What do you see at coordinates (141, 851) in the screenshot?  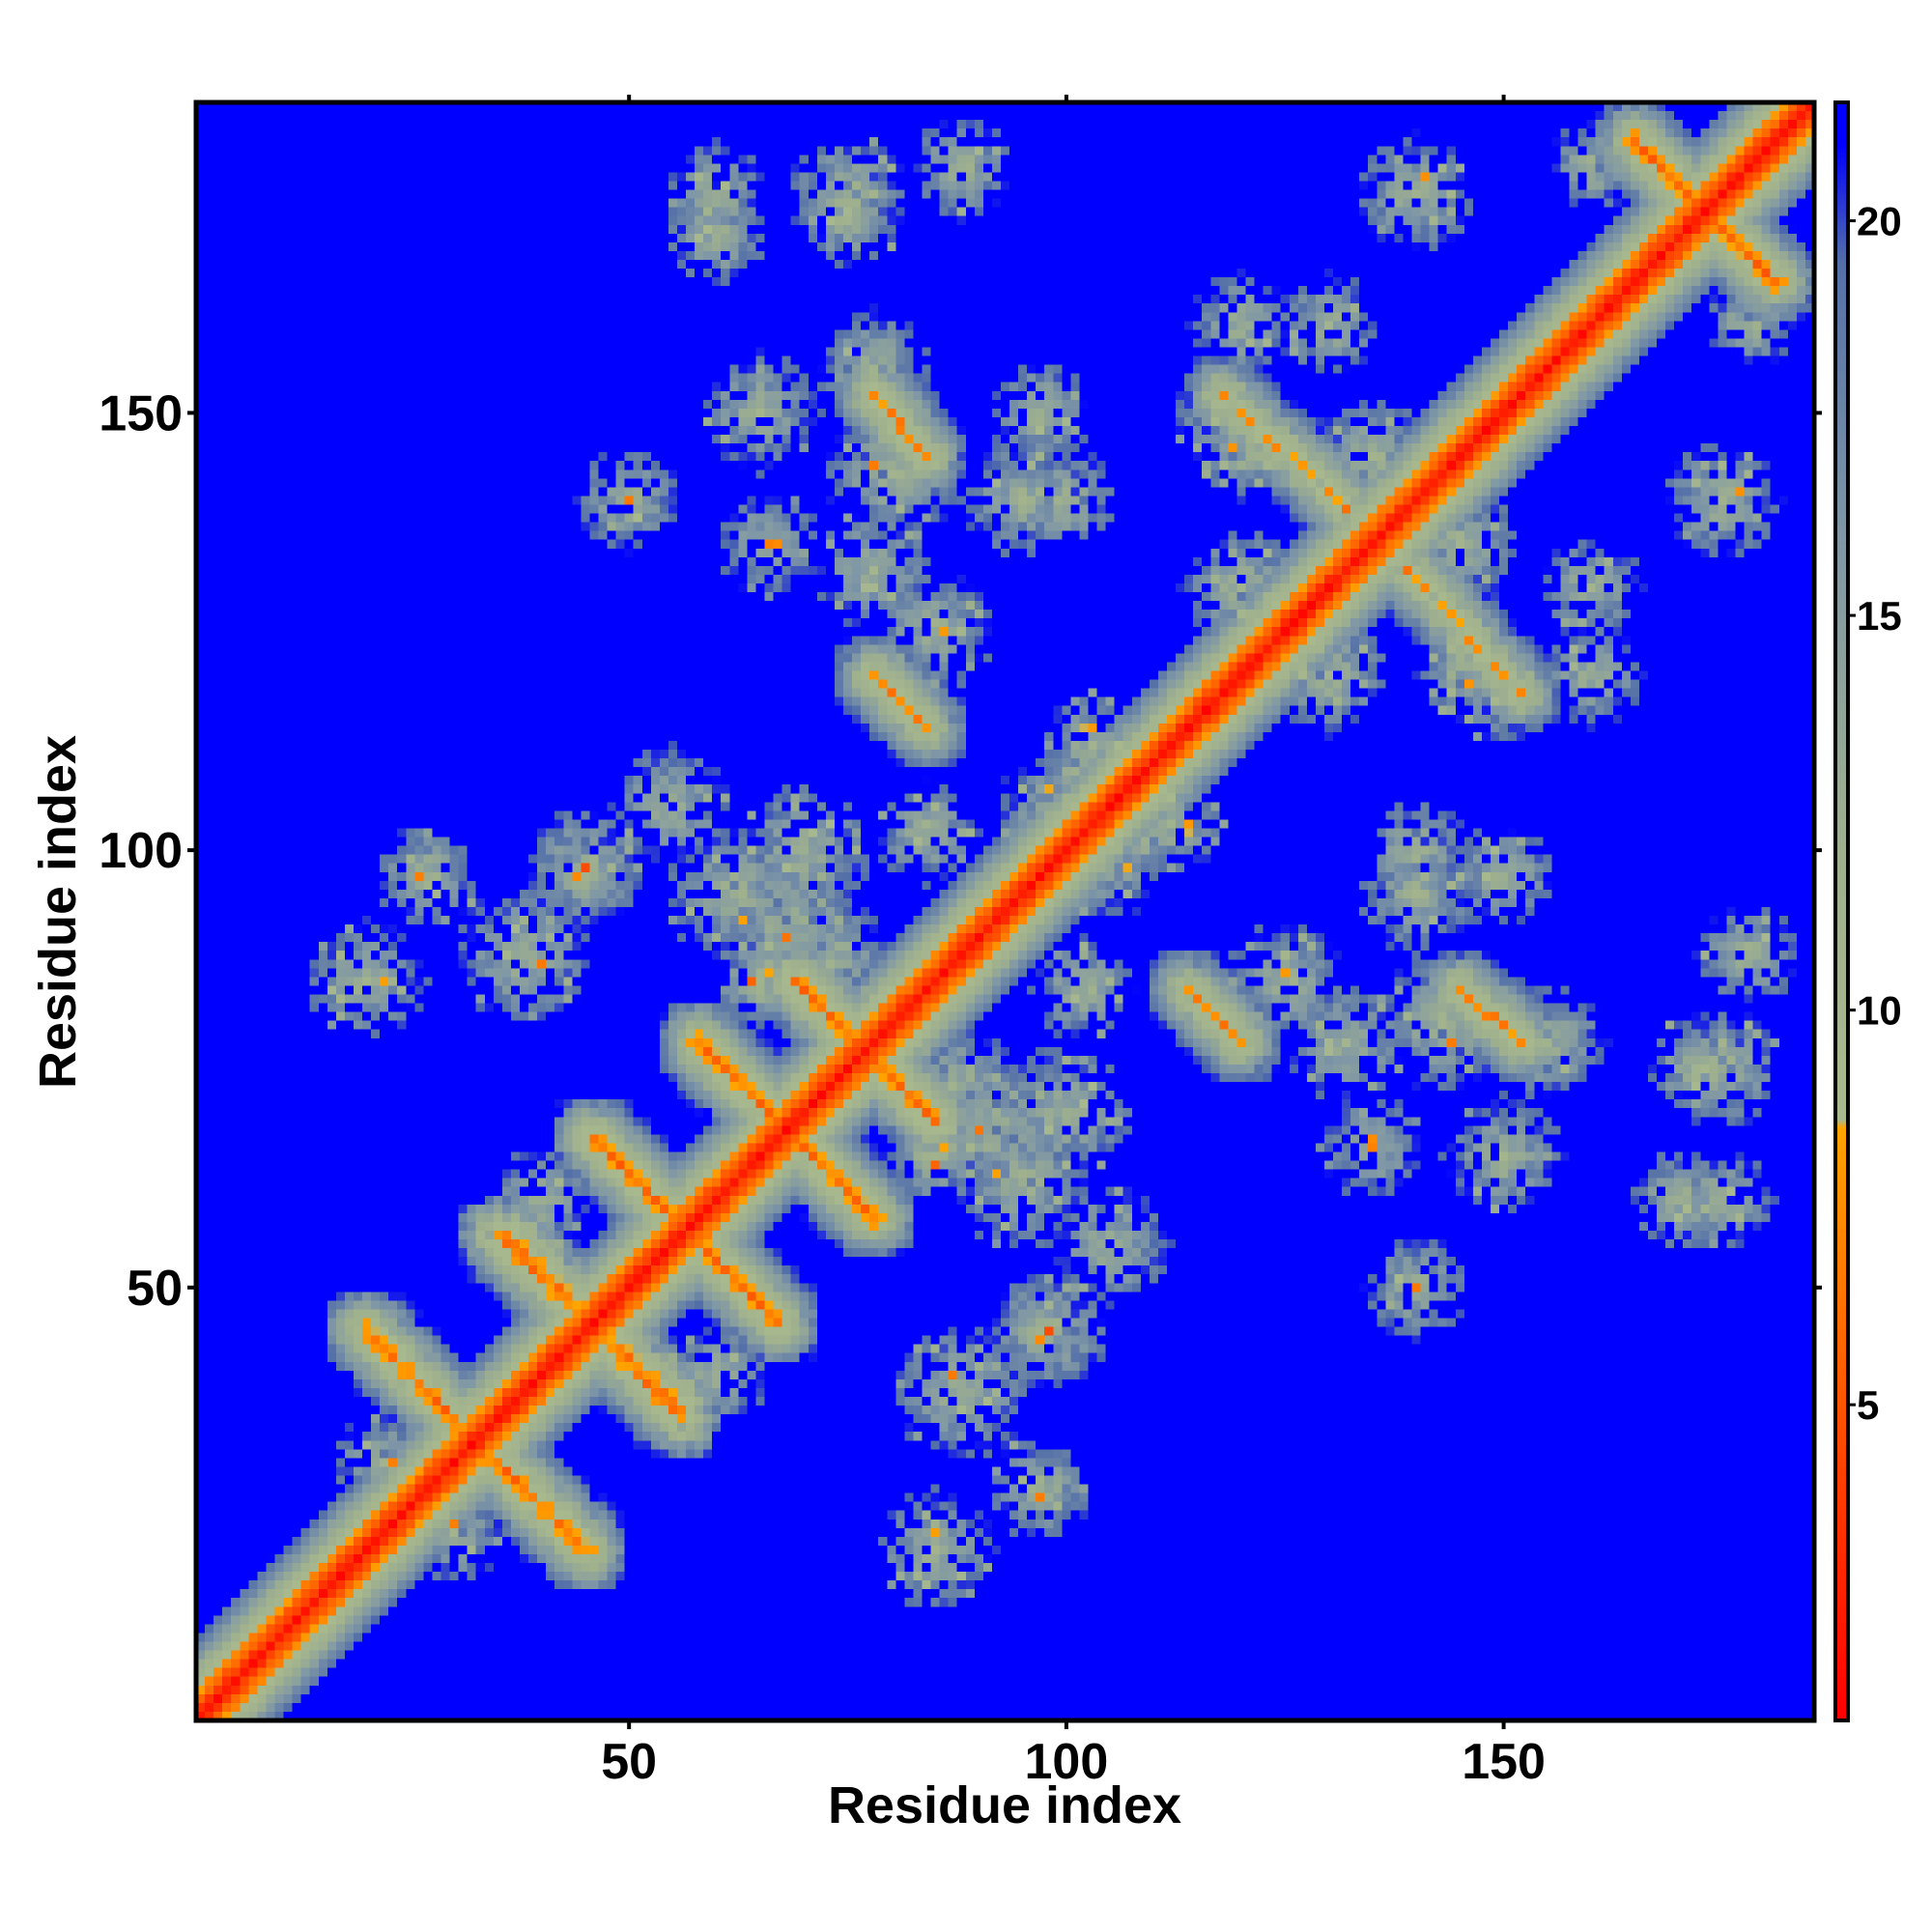 I see `y-tick-label: 100` at bounding box center [141, 851].